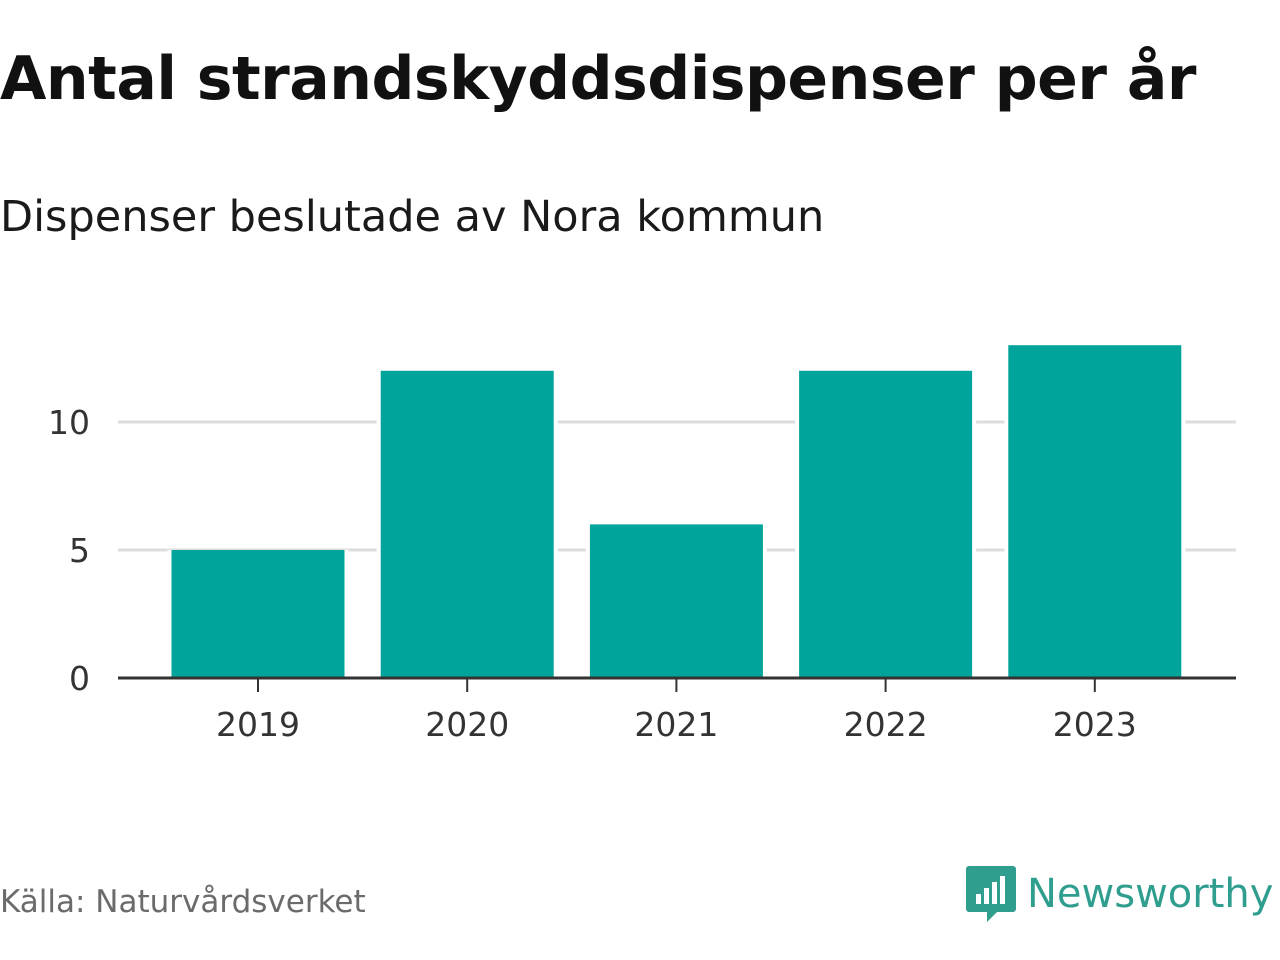  I want to click on bar-2023, so click(1095, 511).